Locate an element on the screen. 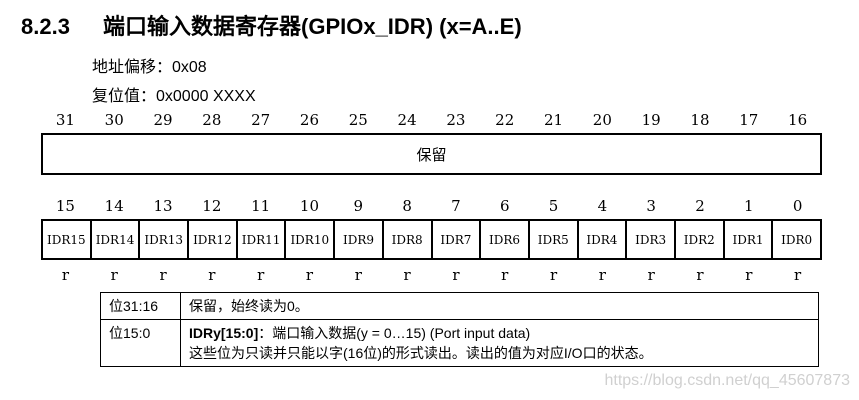 The width and height of the screenshot is (859, 400). bit-number: 18 is located at coordinates (700, 120).